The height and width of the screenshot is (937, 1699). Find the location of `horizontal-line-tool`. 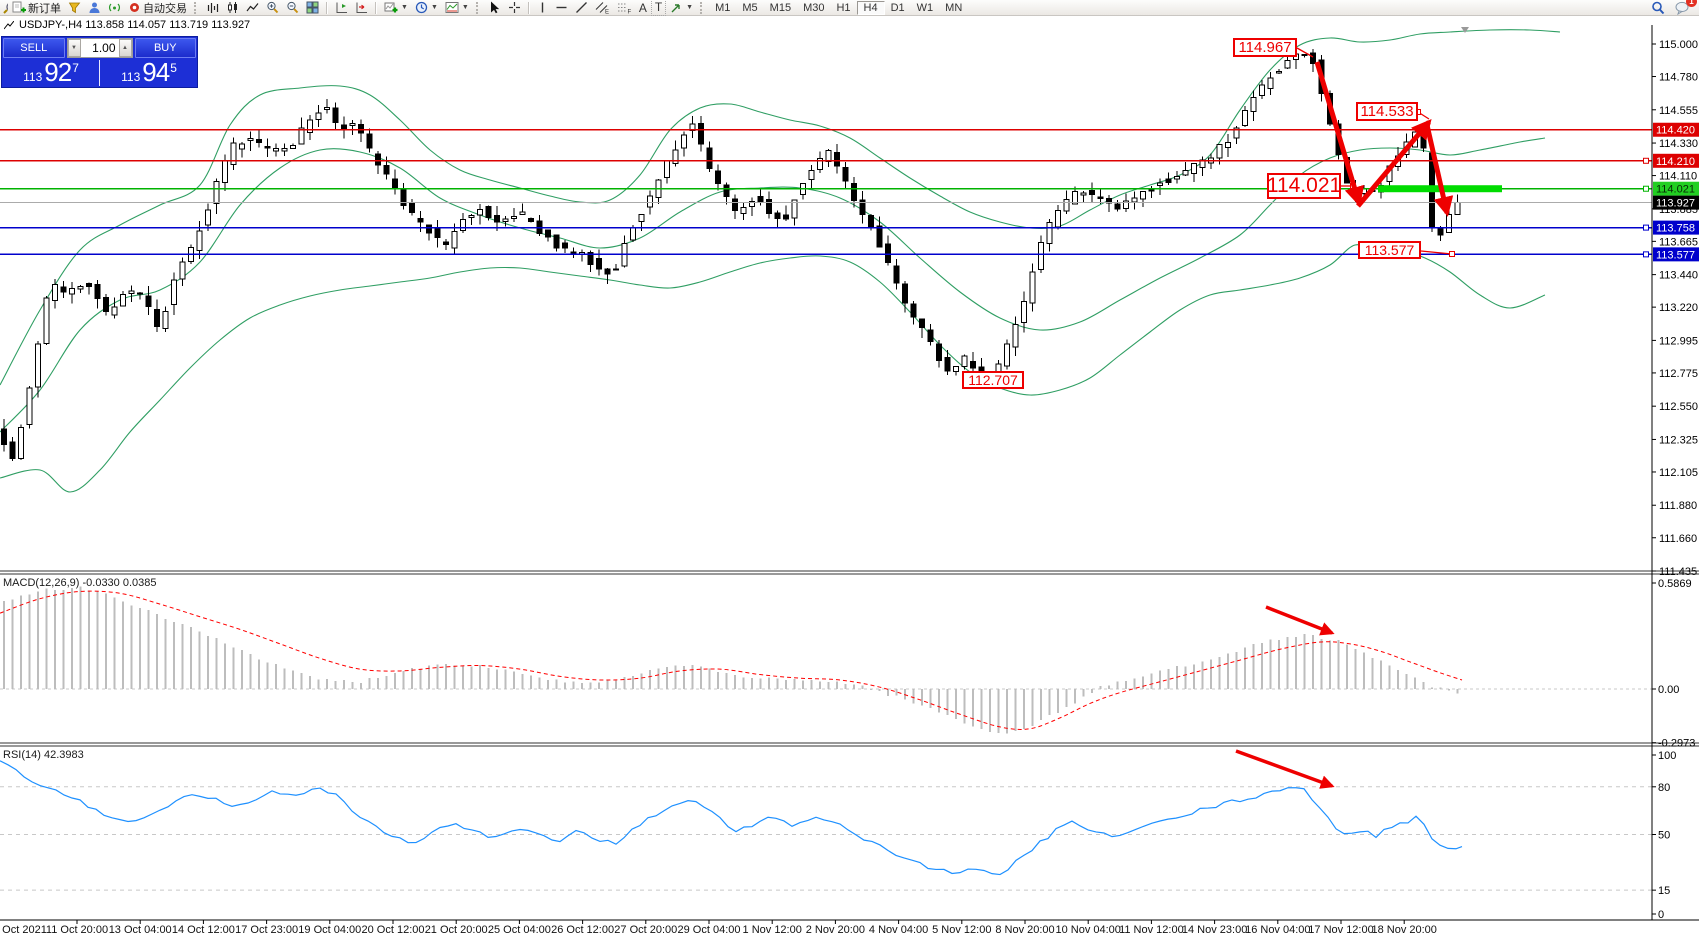

horizontal-line-tool is located at coordinates (561, 7).